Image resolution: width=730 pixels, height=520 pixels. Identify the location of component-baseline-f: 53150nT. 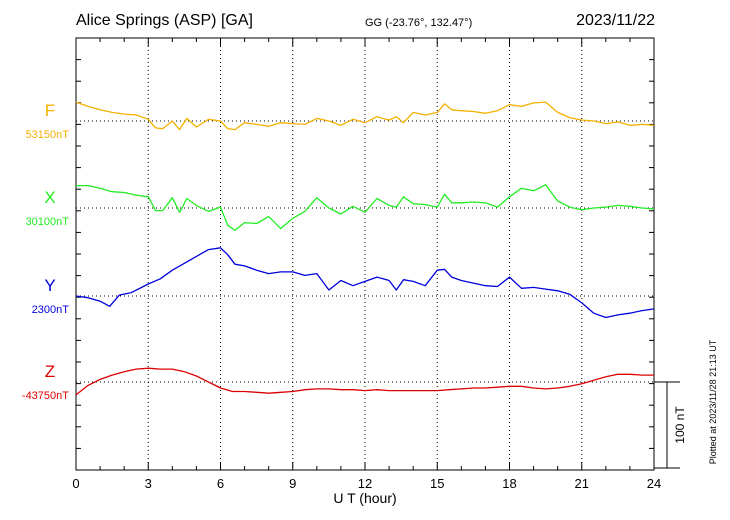
(48, 135).